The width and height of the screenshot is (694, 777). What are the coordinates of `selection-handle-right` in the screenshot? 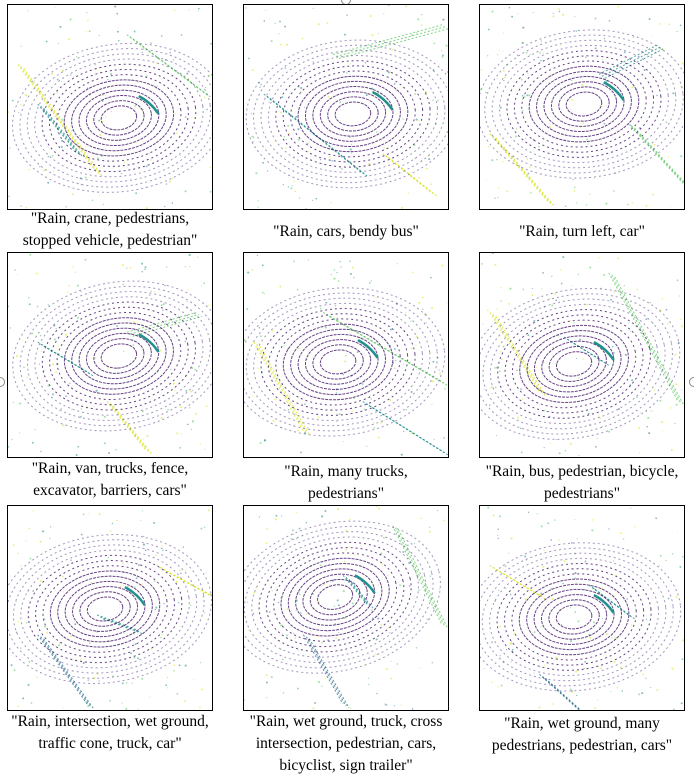 It's located at (691, 382).